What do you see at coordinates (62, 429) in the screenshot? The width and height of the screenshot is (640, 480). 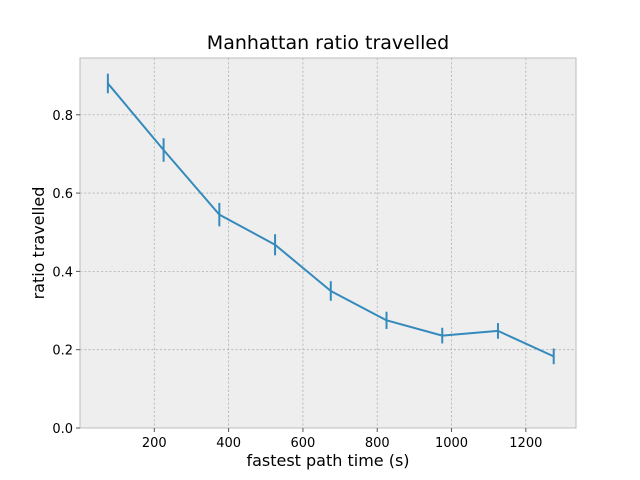 I see `y-tick-label: 0.0` at bounding box center [62, 429].